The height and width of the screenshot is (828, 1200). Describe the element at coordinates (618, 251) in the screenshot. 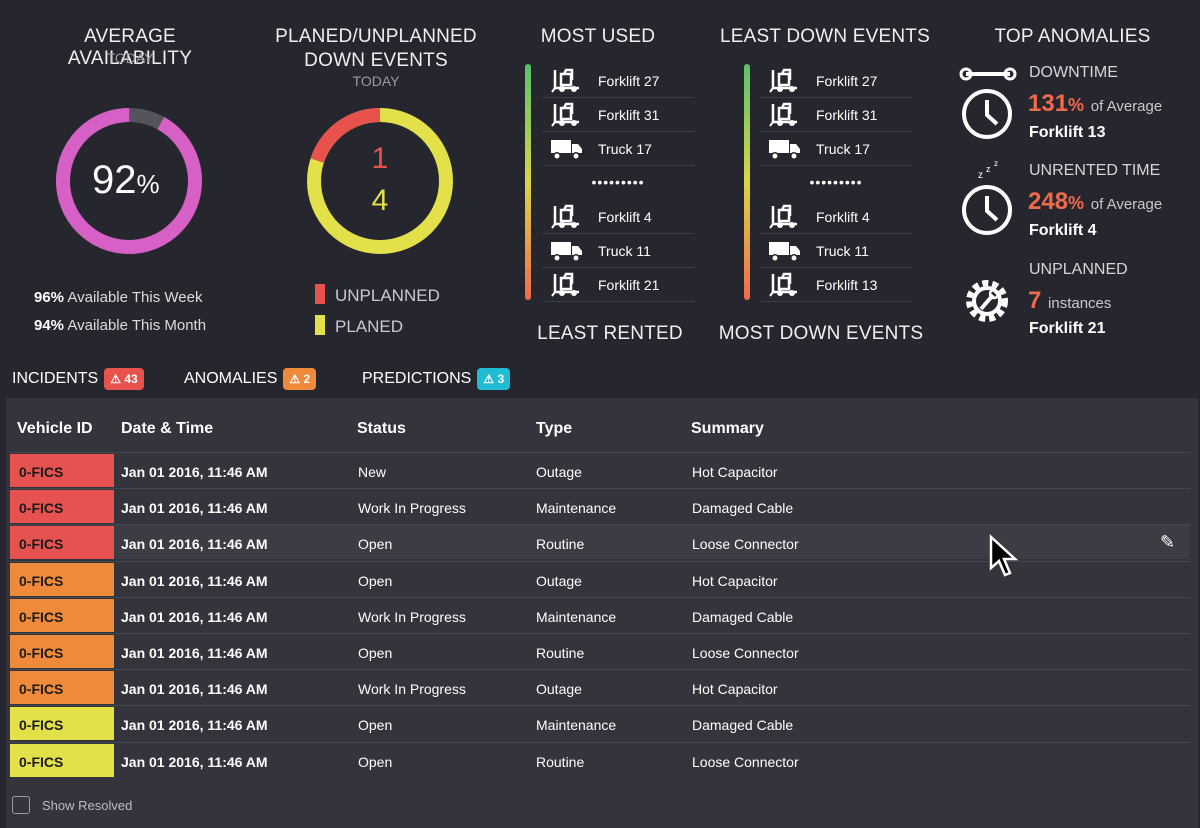

I see `most-used-bottom-1: Truck 11` at that location.